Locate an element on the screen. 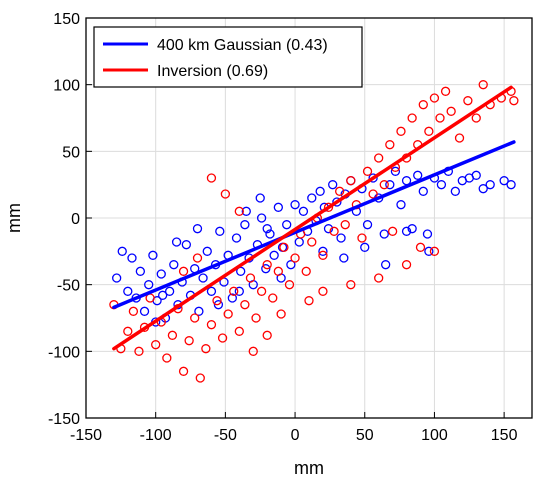 This screenshot has width=550, height=487. y-axis-ticks: 150 100 50 0 -50 -100 -150 is located at coordinates (70, 219).